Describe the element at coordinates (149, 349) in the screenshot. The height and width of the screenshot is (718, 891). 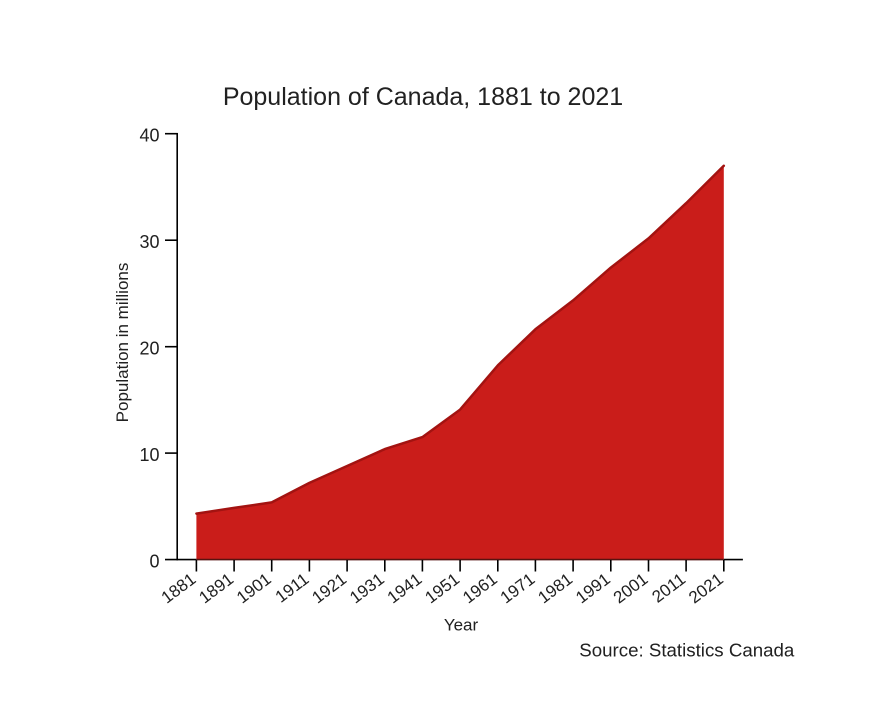
I see `svg-text: 20` at that location.